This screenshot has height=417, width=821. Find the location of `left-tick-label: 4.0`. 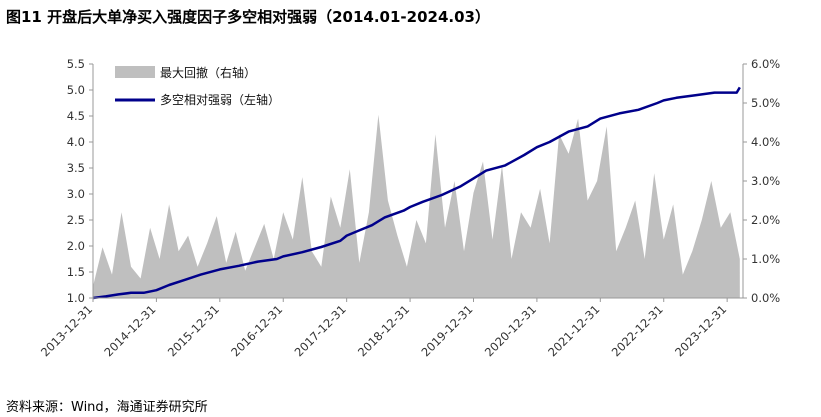

left-tick-label: 4.0 is located at coordinates (76, 142).